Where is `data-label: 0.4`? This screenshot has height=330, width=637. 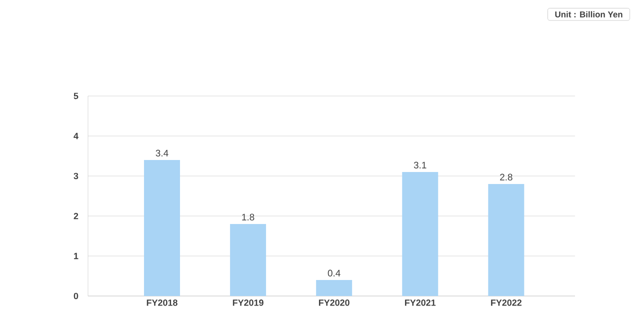 data-label: 0.4 is located at coordinates (334, 273).